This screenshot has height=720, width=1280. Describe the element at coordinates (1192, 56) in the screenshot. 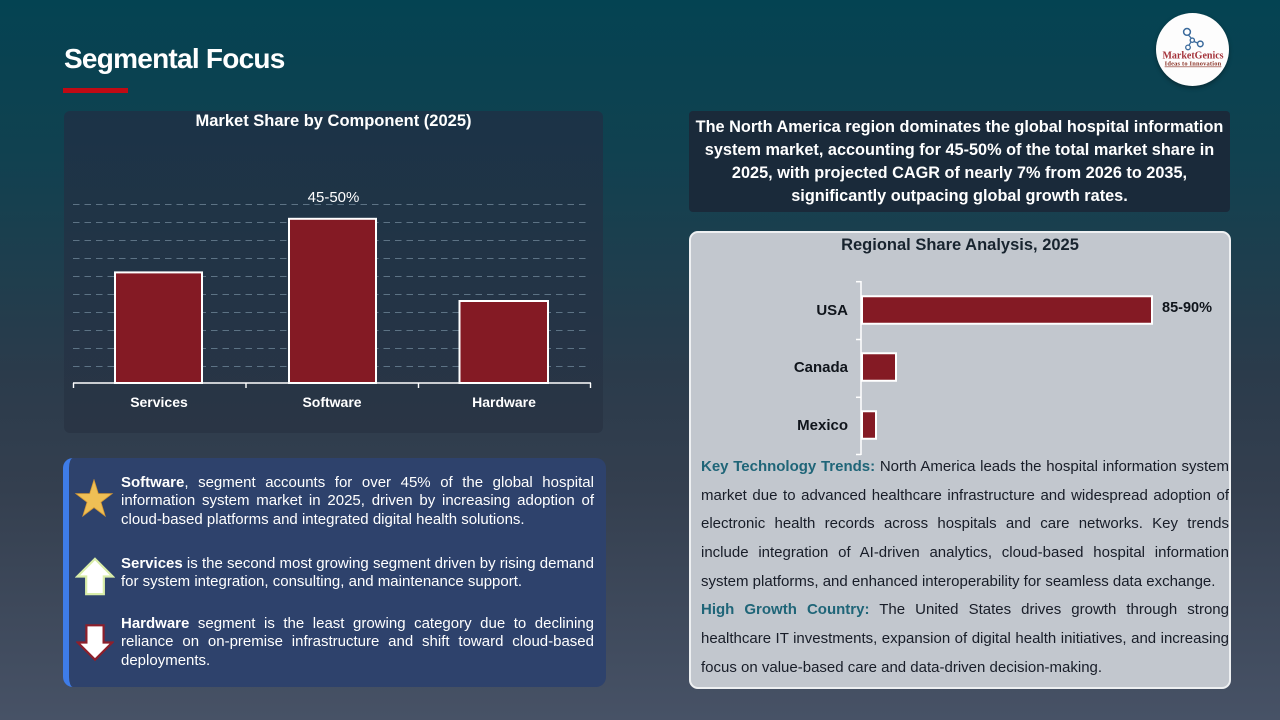

I see `svg-text: MarketGenics` at that location.